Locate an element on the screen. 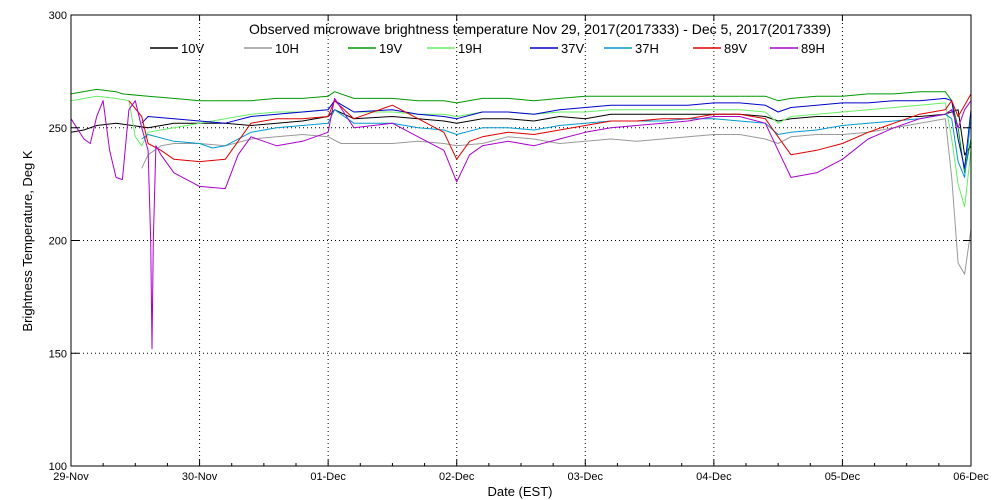  y-axis-title: Brightness Temperature, Deg K is located at coordinates (27, 240).